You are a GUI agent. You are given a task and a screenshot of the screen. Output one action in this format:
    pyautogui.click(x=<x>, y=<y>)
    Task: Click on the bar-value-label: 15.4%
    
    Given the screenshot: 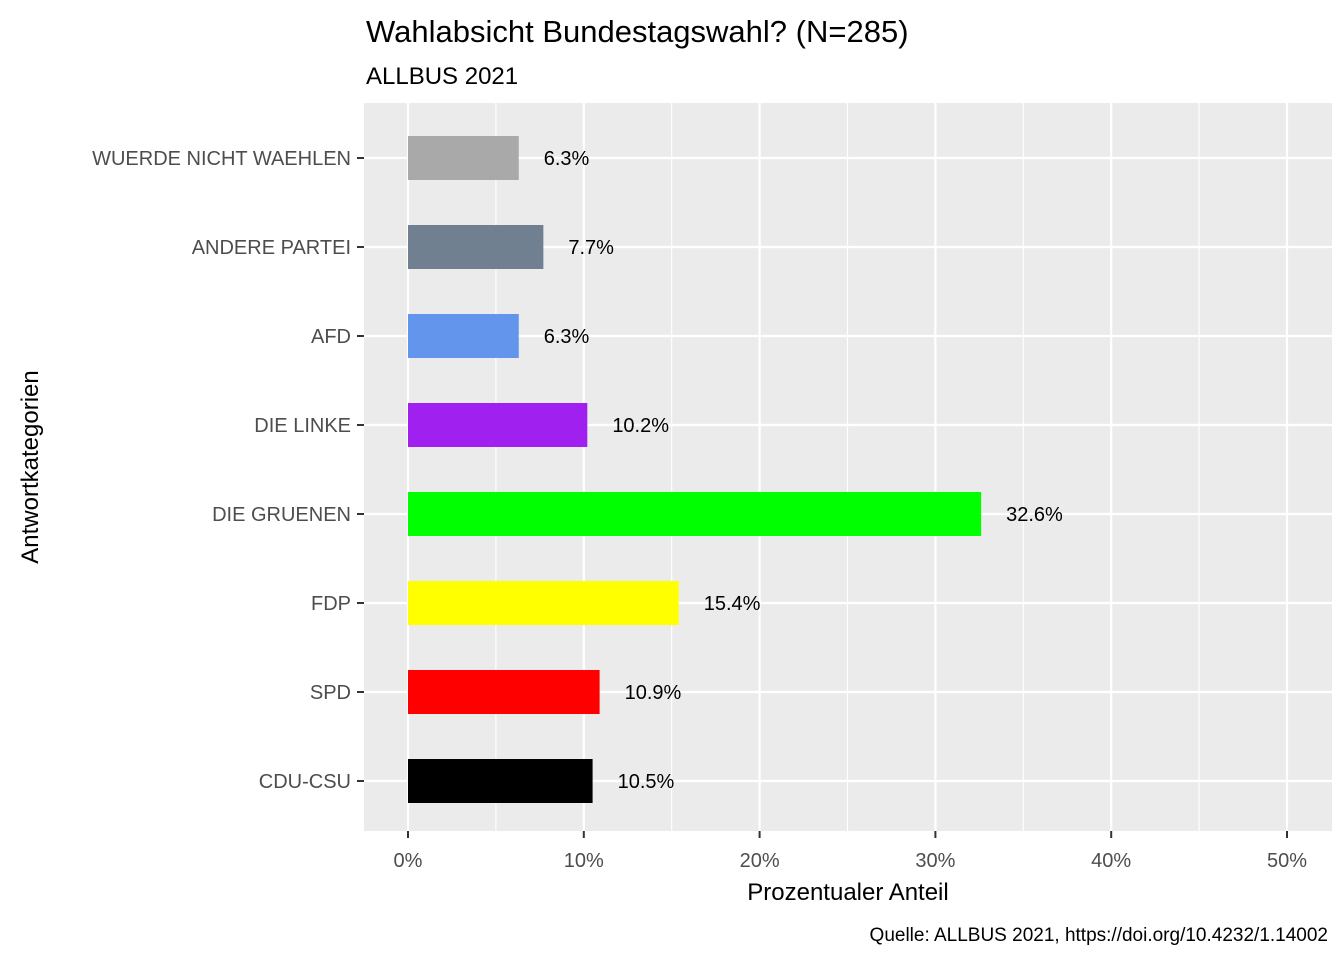 What is the action you would take?
    pyautogui.click(x=732, y=604)
    